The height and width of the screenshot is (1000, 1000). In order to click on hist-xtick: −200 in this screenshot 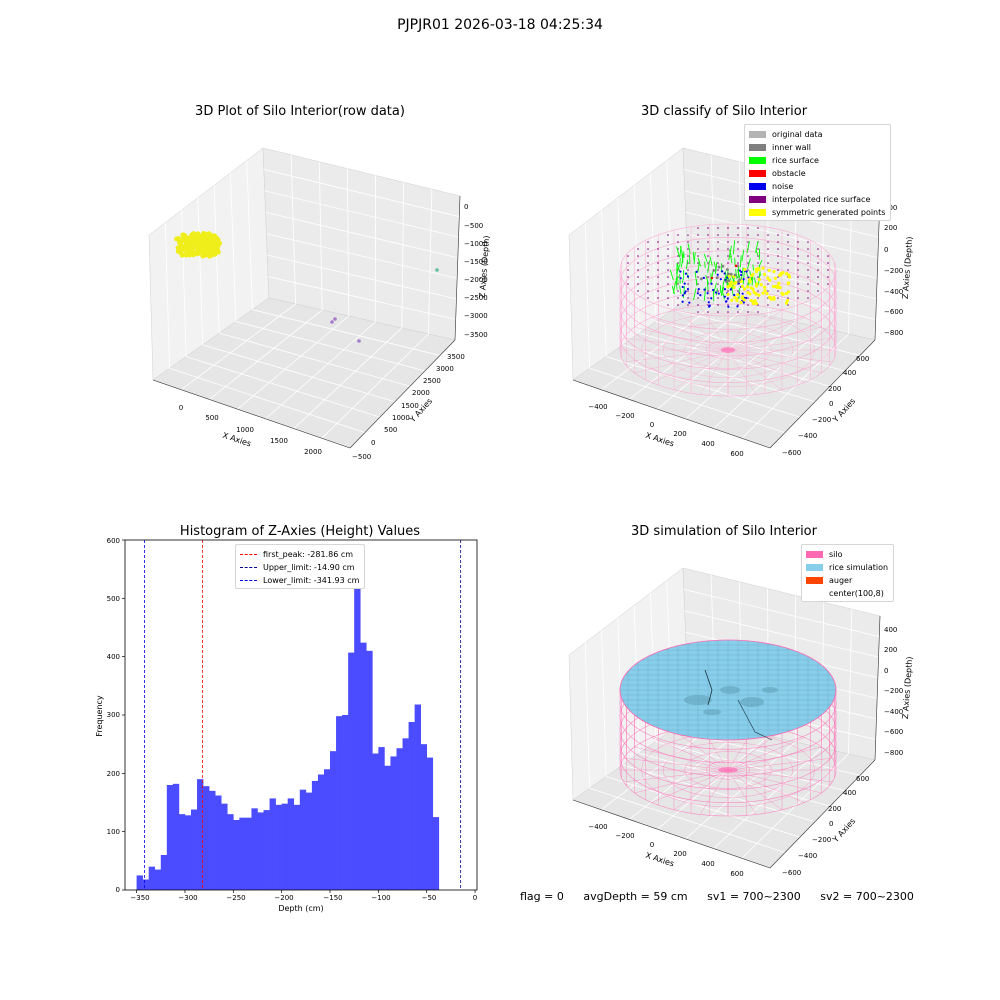, I will do `click(283, 898)`.